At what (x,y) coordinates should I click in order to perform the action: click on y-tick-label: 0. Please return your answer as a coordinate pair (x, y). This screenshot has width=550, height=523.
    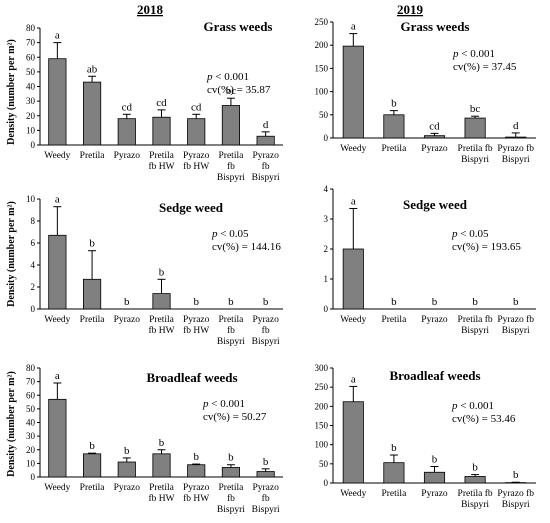
    Looking at the image, I should click on (33, 145).